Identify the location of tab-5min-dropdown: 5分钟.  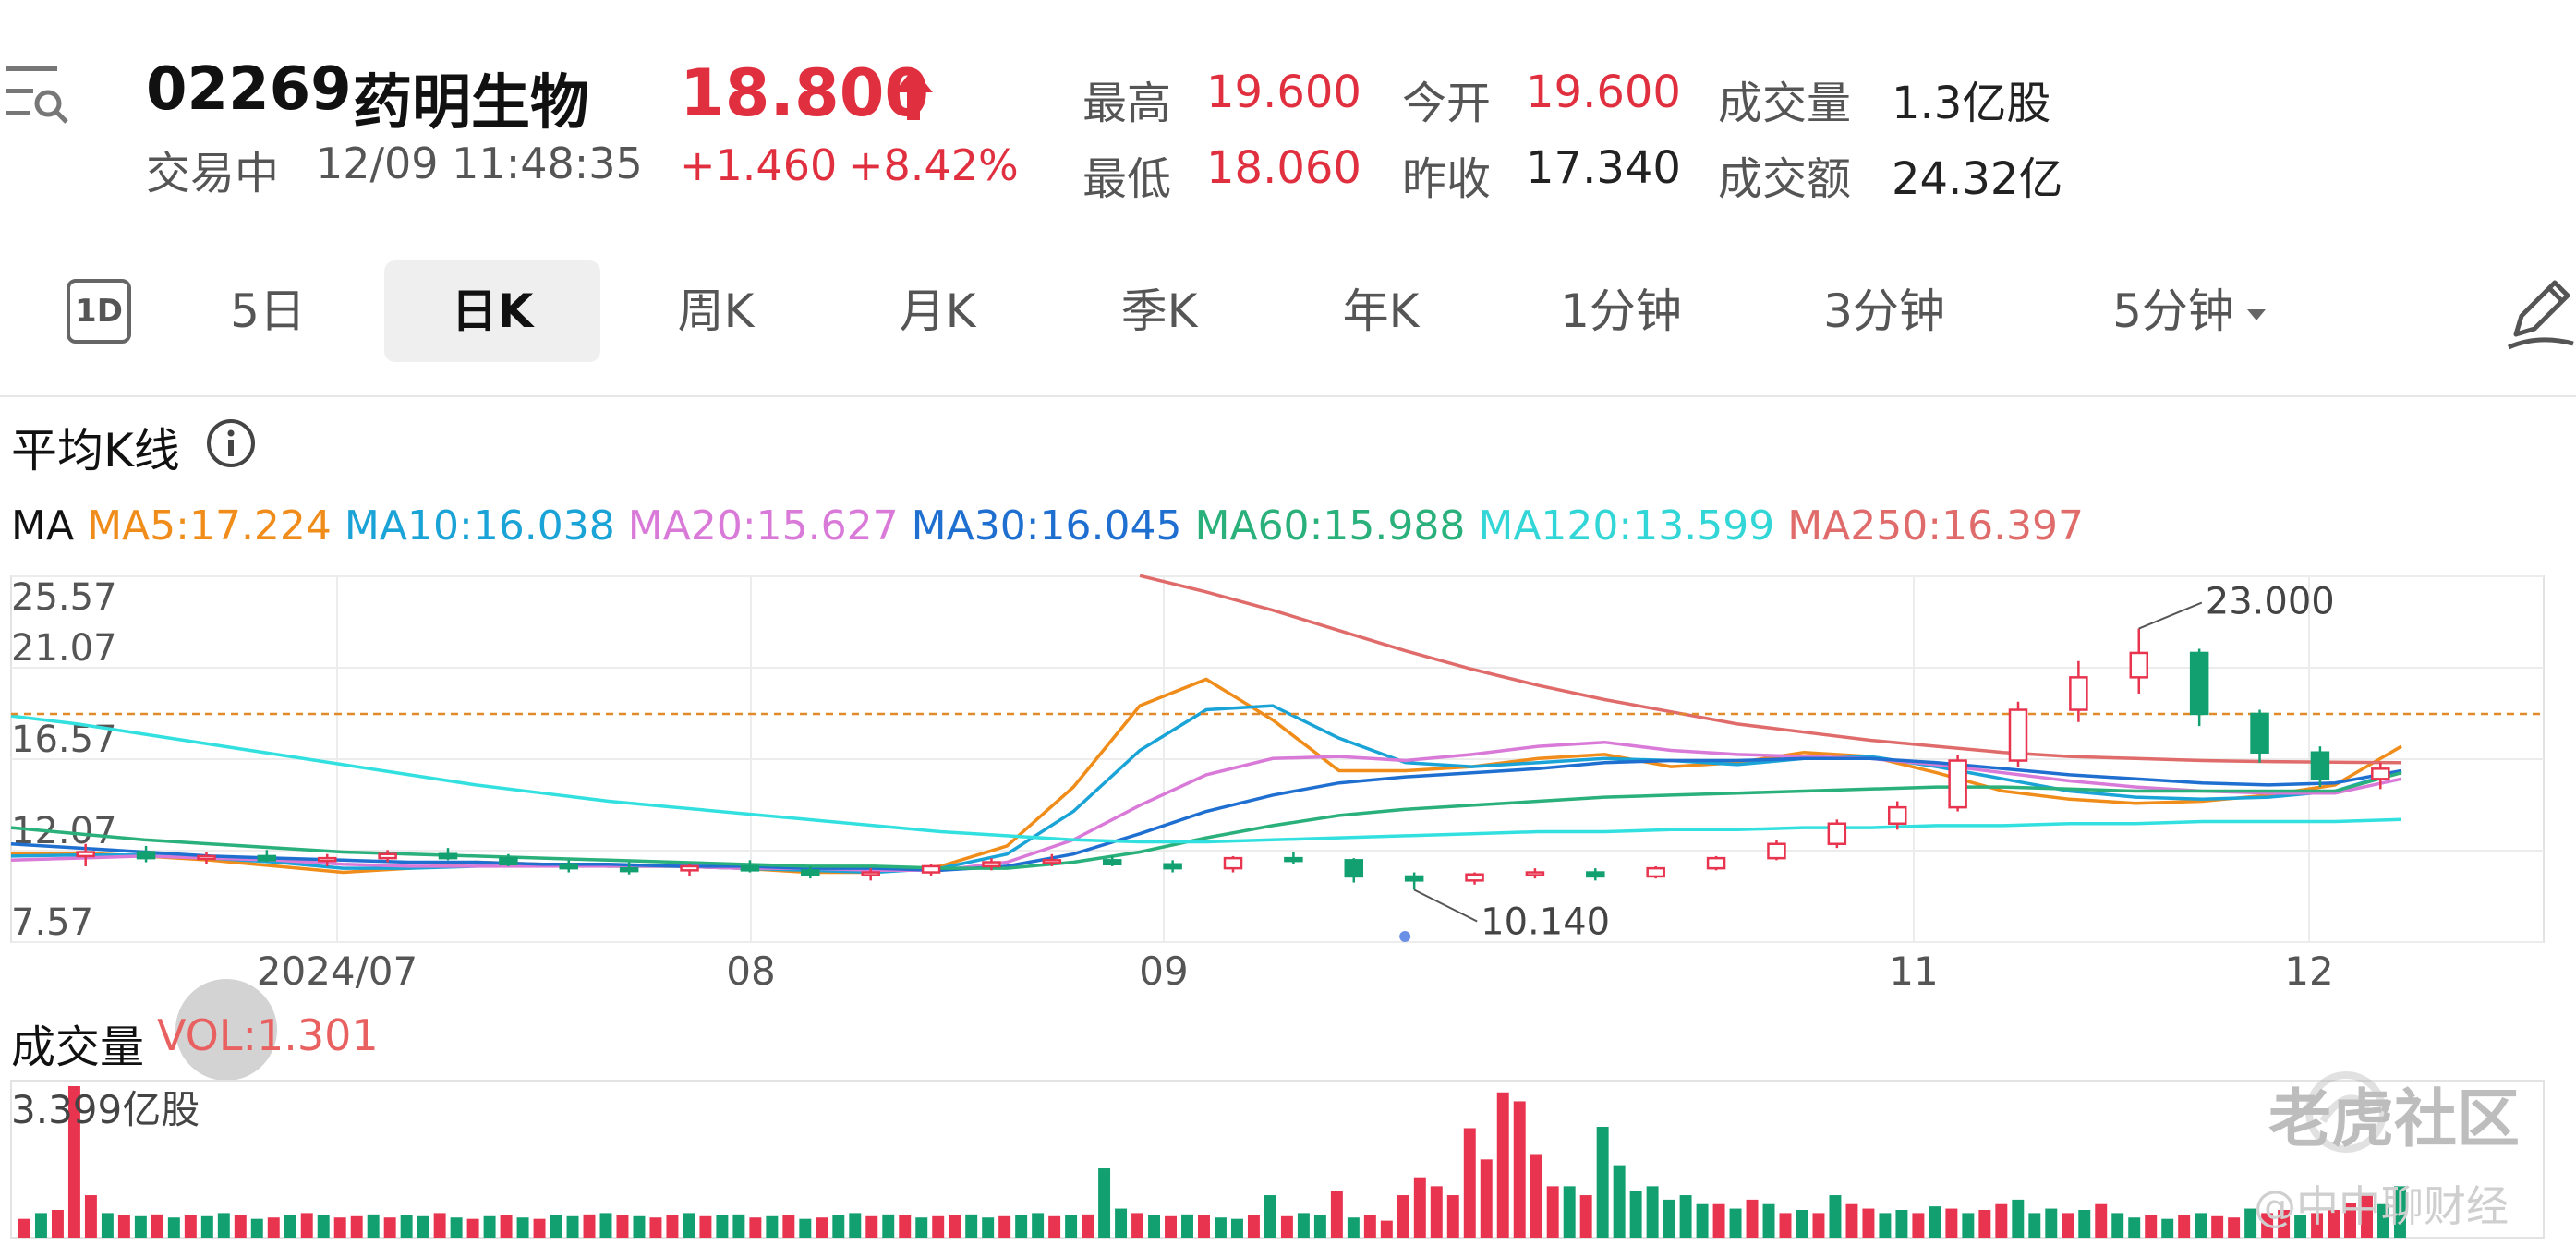
(2189, 311).